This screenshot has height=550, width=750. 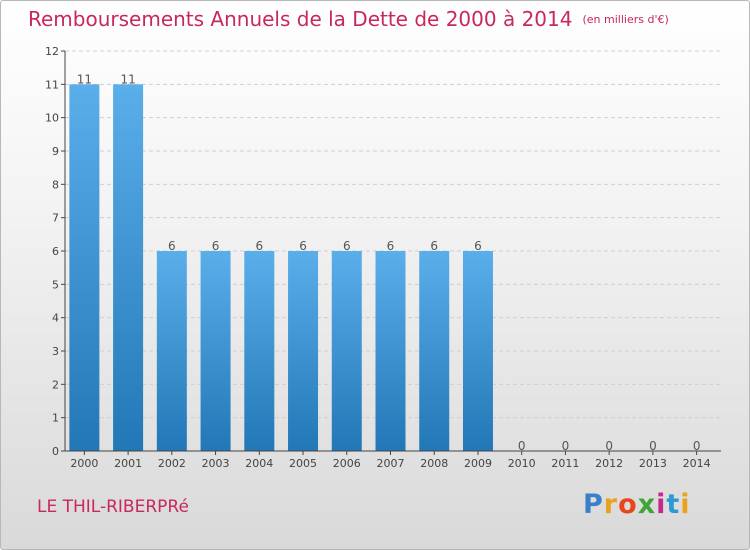 What do you see at coordinates (84, 267) in the screenshot?
I see `bar-2000` at bounding box center [84, 267].